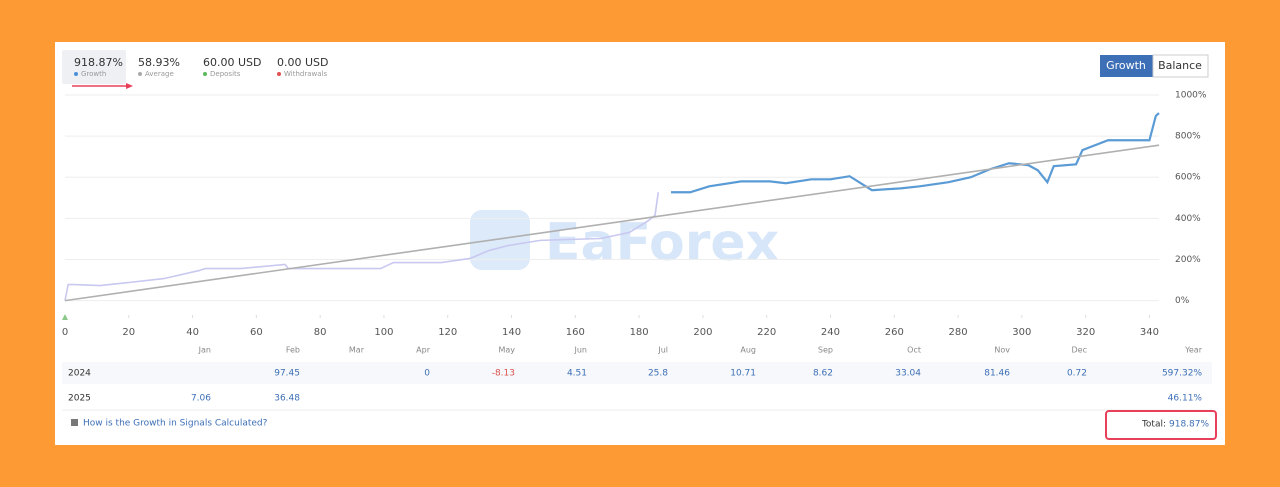 The width and height of the screenshot is (1280, 487). I want to click on button-label: Growth, so click(1126, 65).